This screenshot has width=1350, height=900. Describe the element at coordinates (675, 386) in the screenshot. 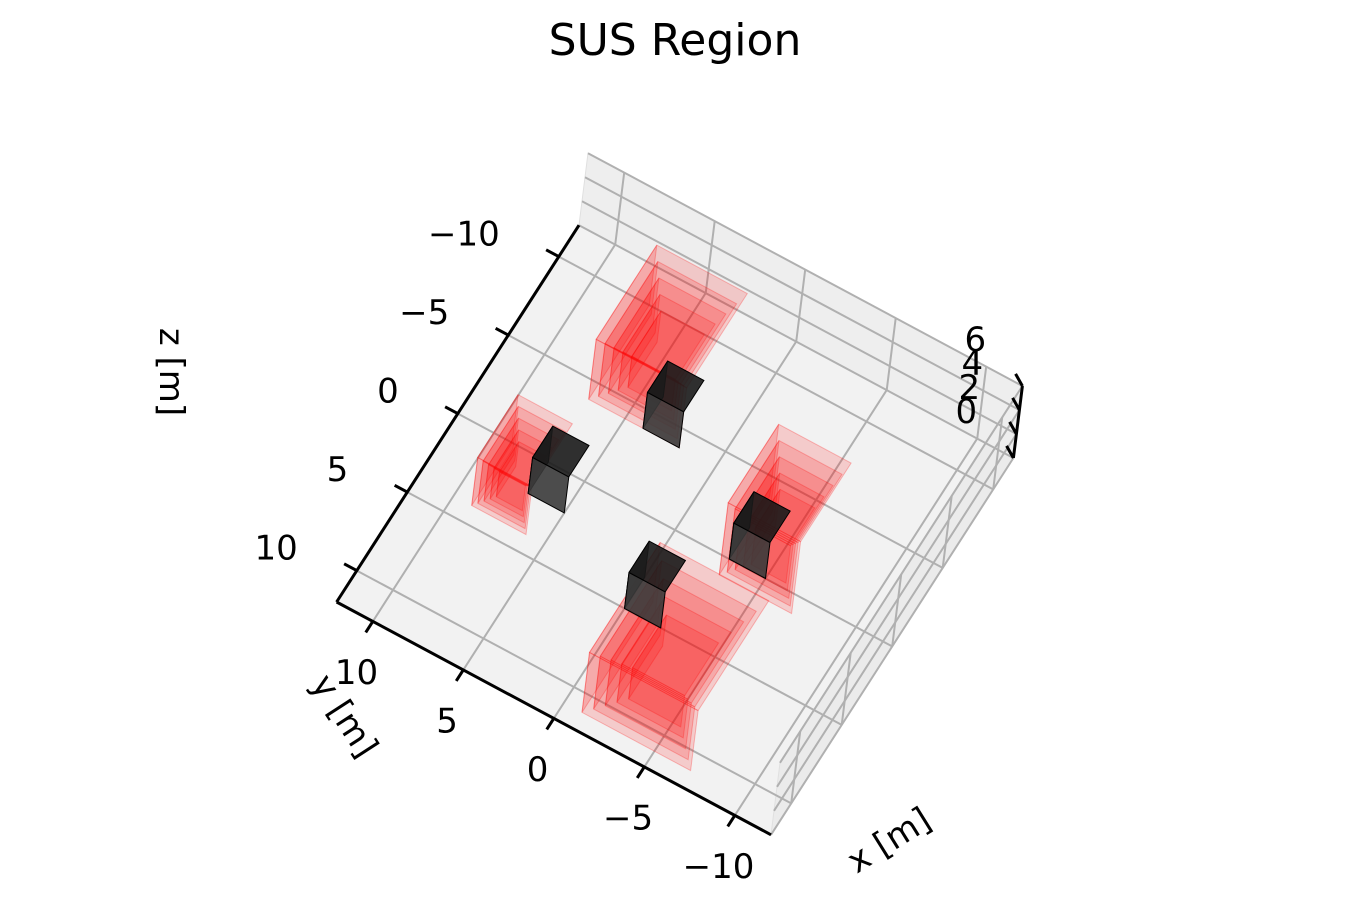

I see `obstacle-1-face` at that location.